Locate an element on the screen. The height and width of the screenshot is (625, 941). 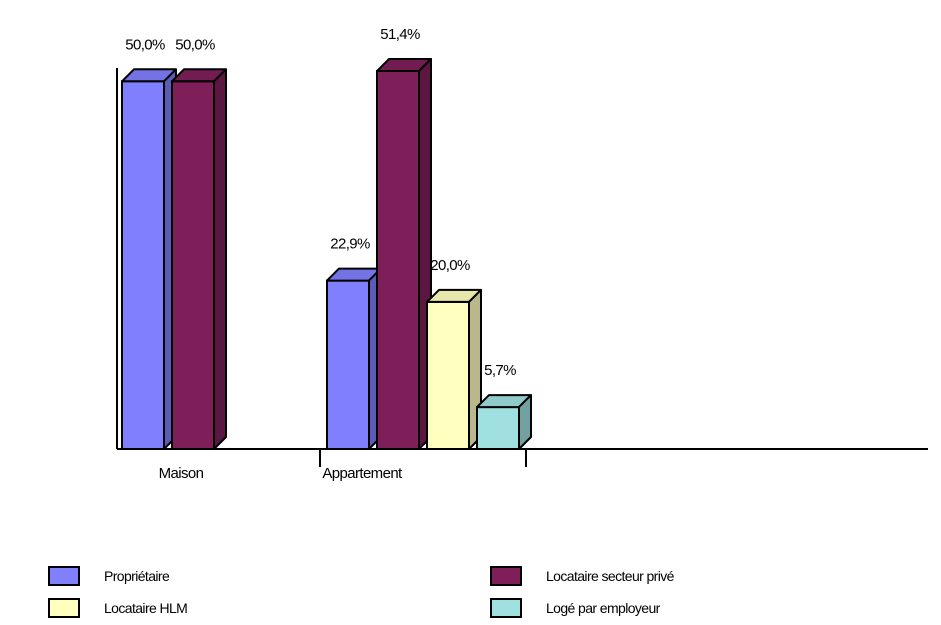
legend-item-proprietaire: Propriétaire is located at coordinates (109, 576).